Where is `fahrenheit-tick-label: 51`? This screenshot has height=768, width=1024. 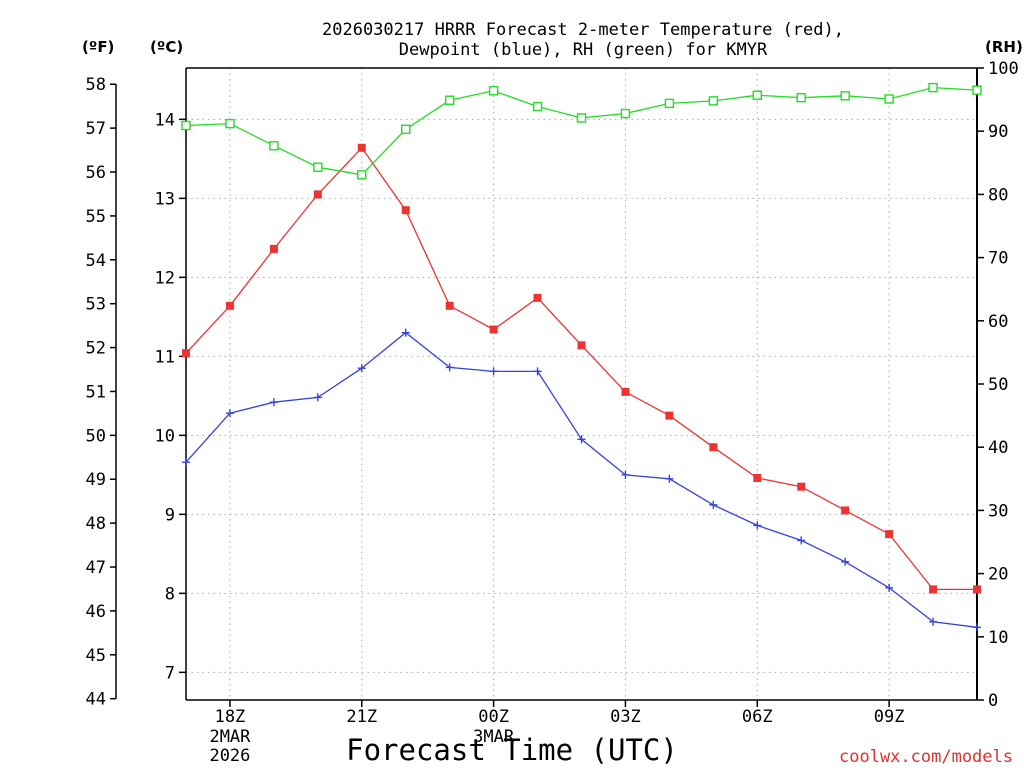 fahrenheit-tick-label: 51 is located at coordinates (96, 392).